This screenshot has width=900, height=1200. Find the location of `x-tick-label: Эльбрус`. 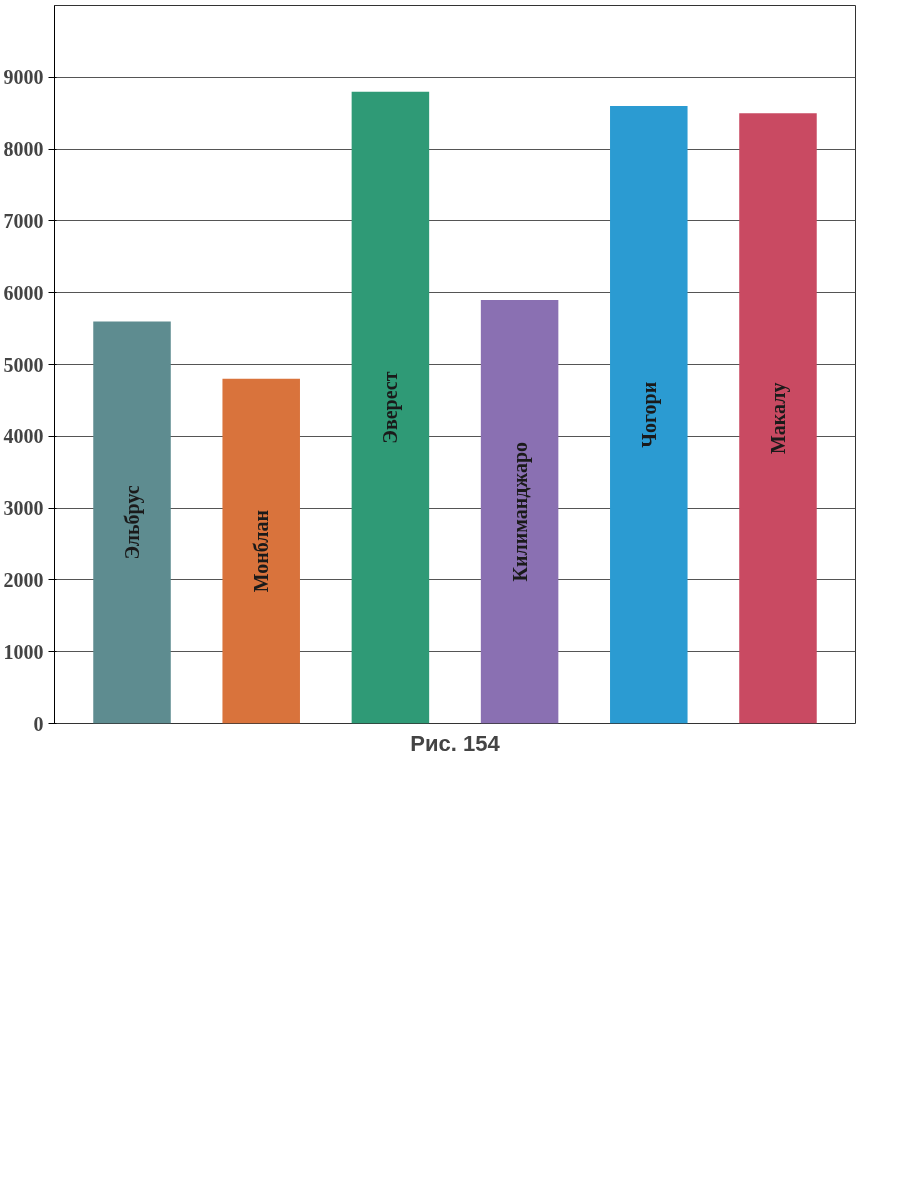

x-tick-label: Эльбрус is located at coordinates (133, 522).